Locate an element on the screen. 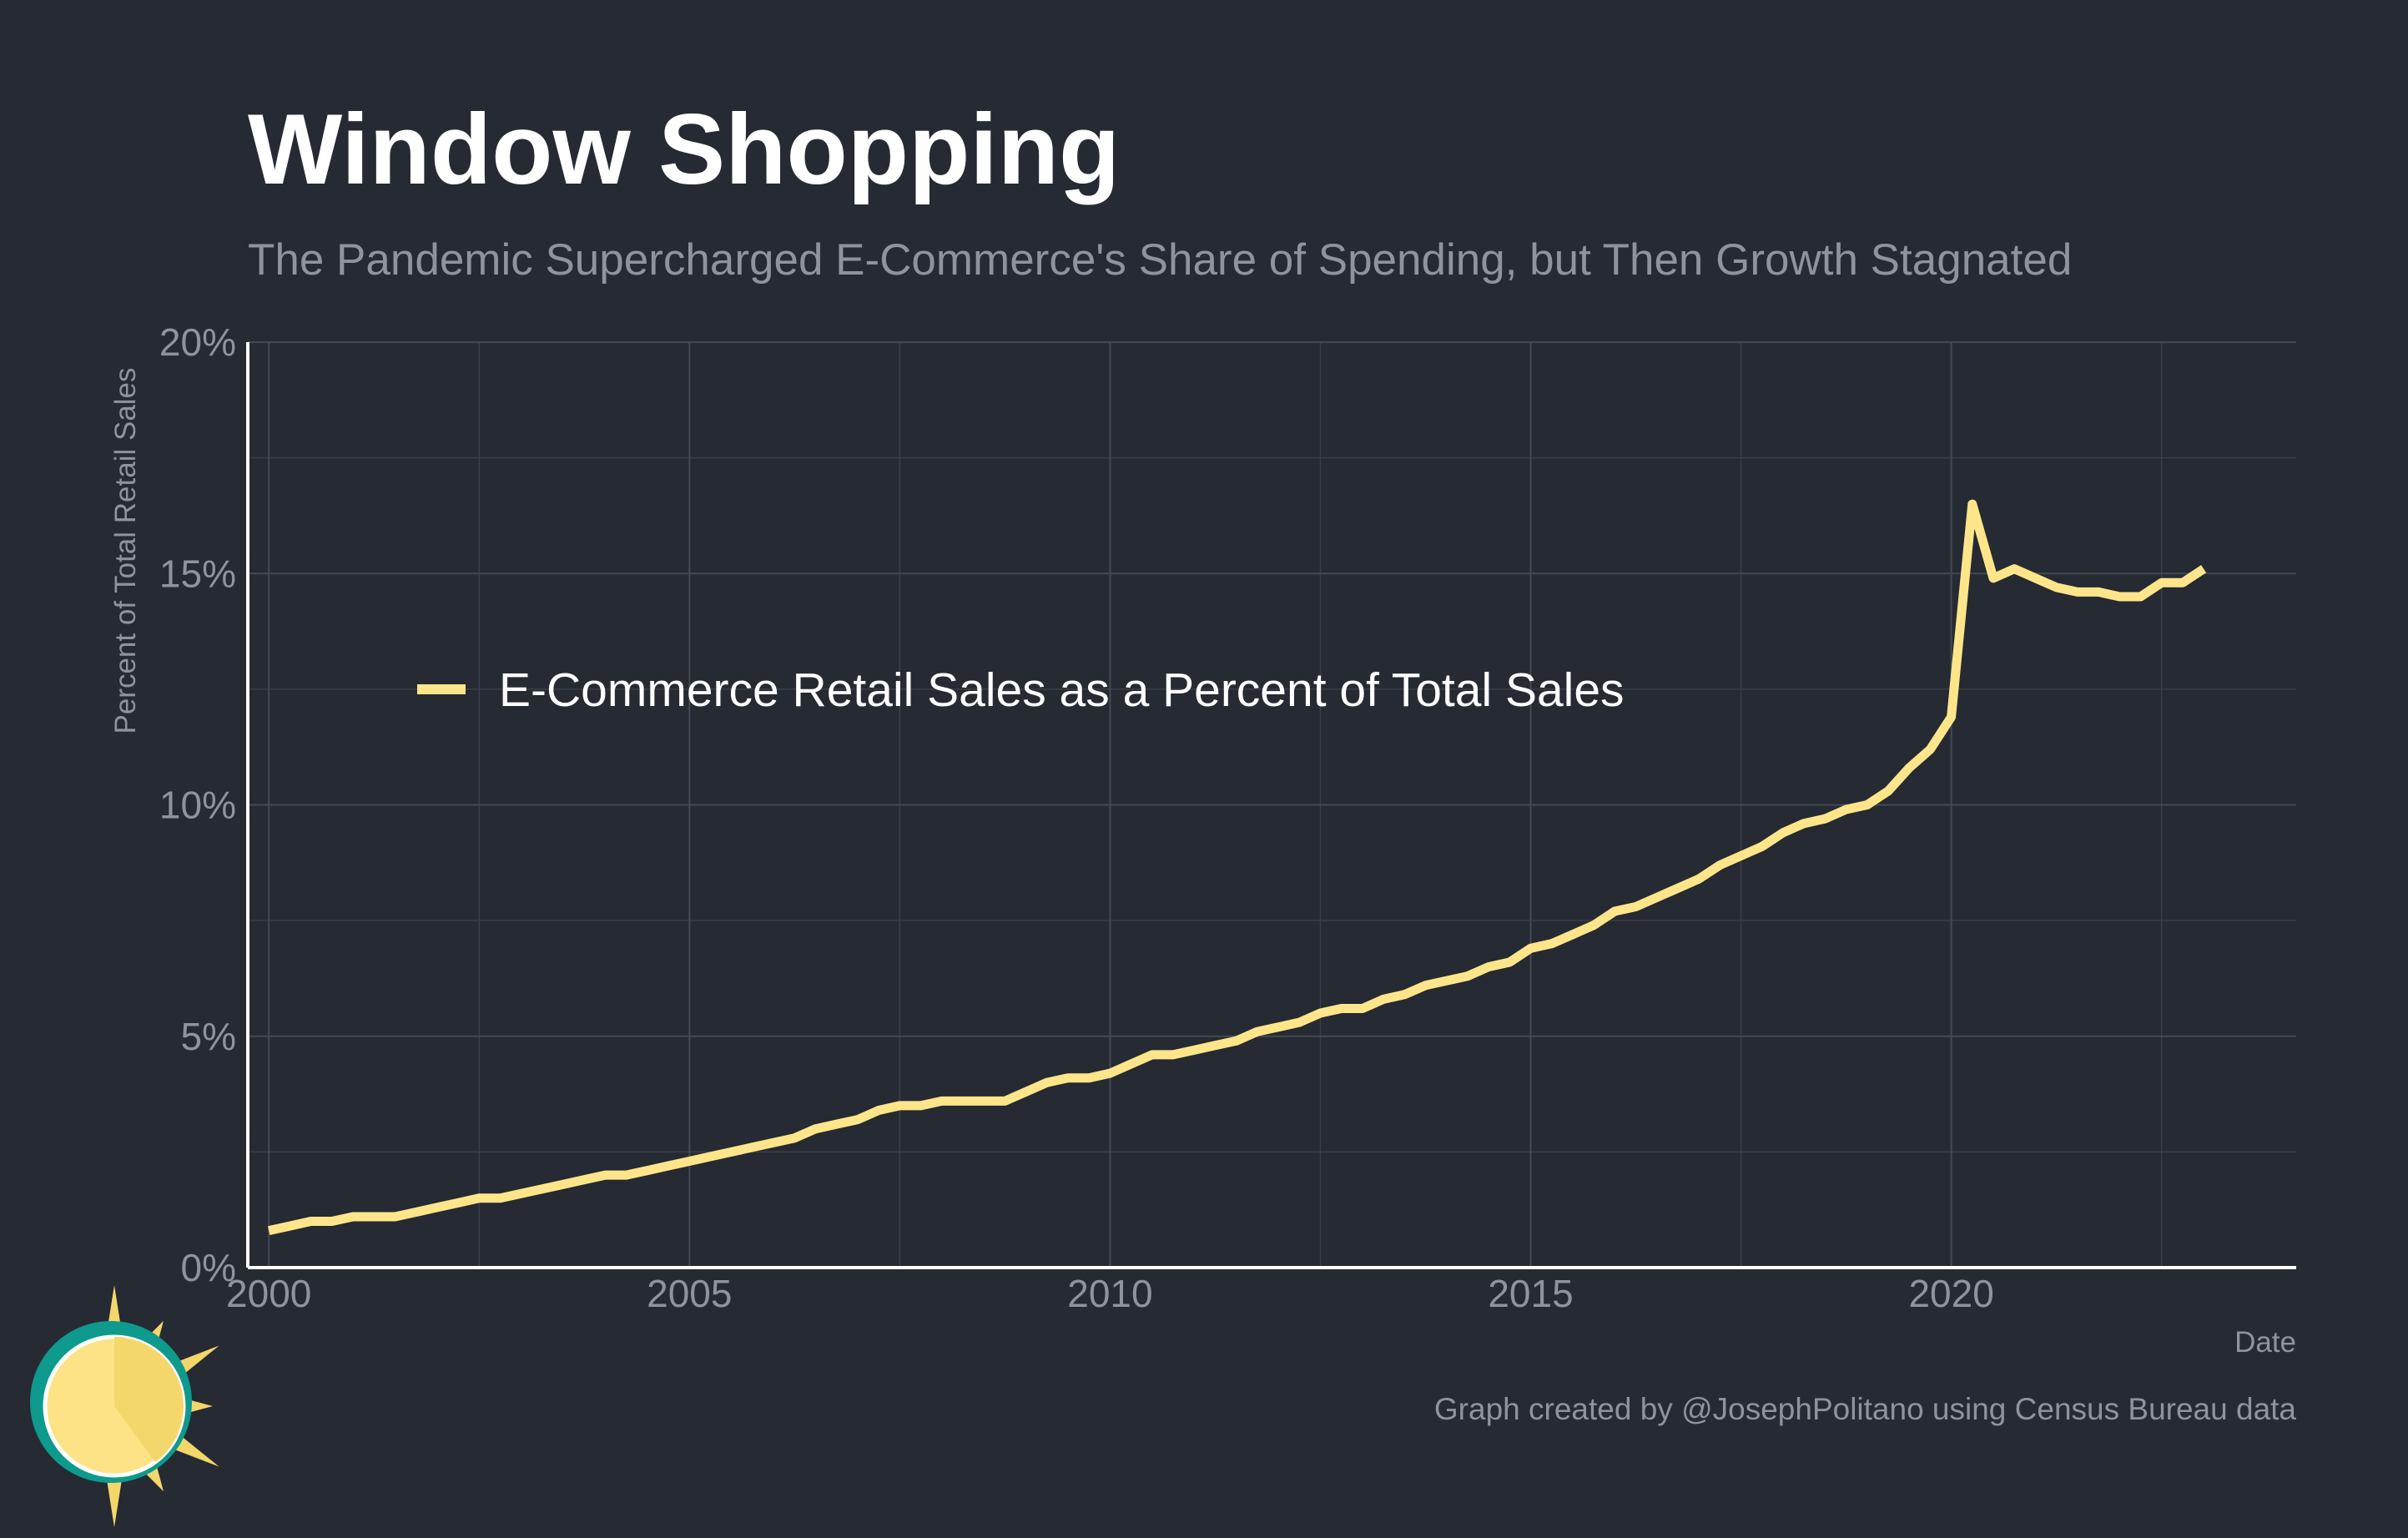 Image resolution: width=2408 pixels, height=1538 pixels. sun-logo-icon is located at coordinates (124, 1406).